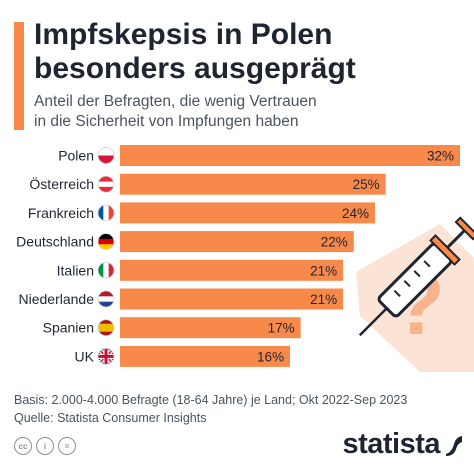 This screenshot has width=474, height=474. I want to click on value-label: 25%, so click(366, 184).